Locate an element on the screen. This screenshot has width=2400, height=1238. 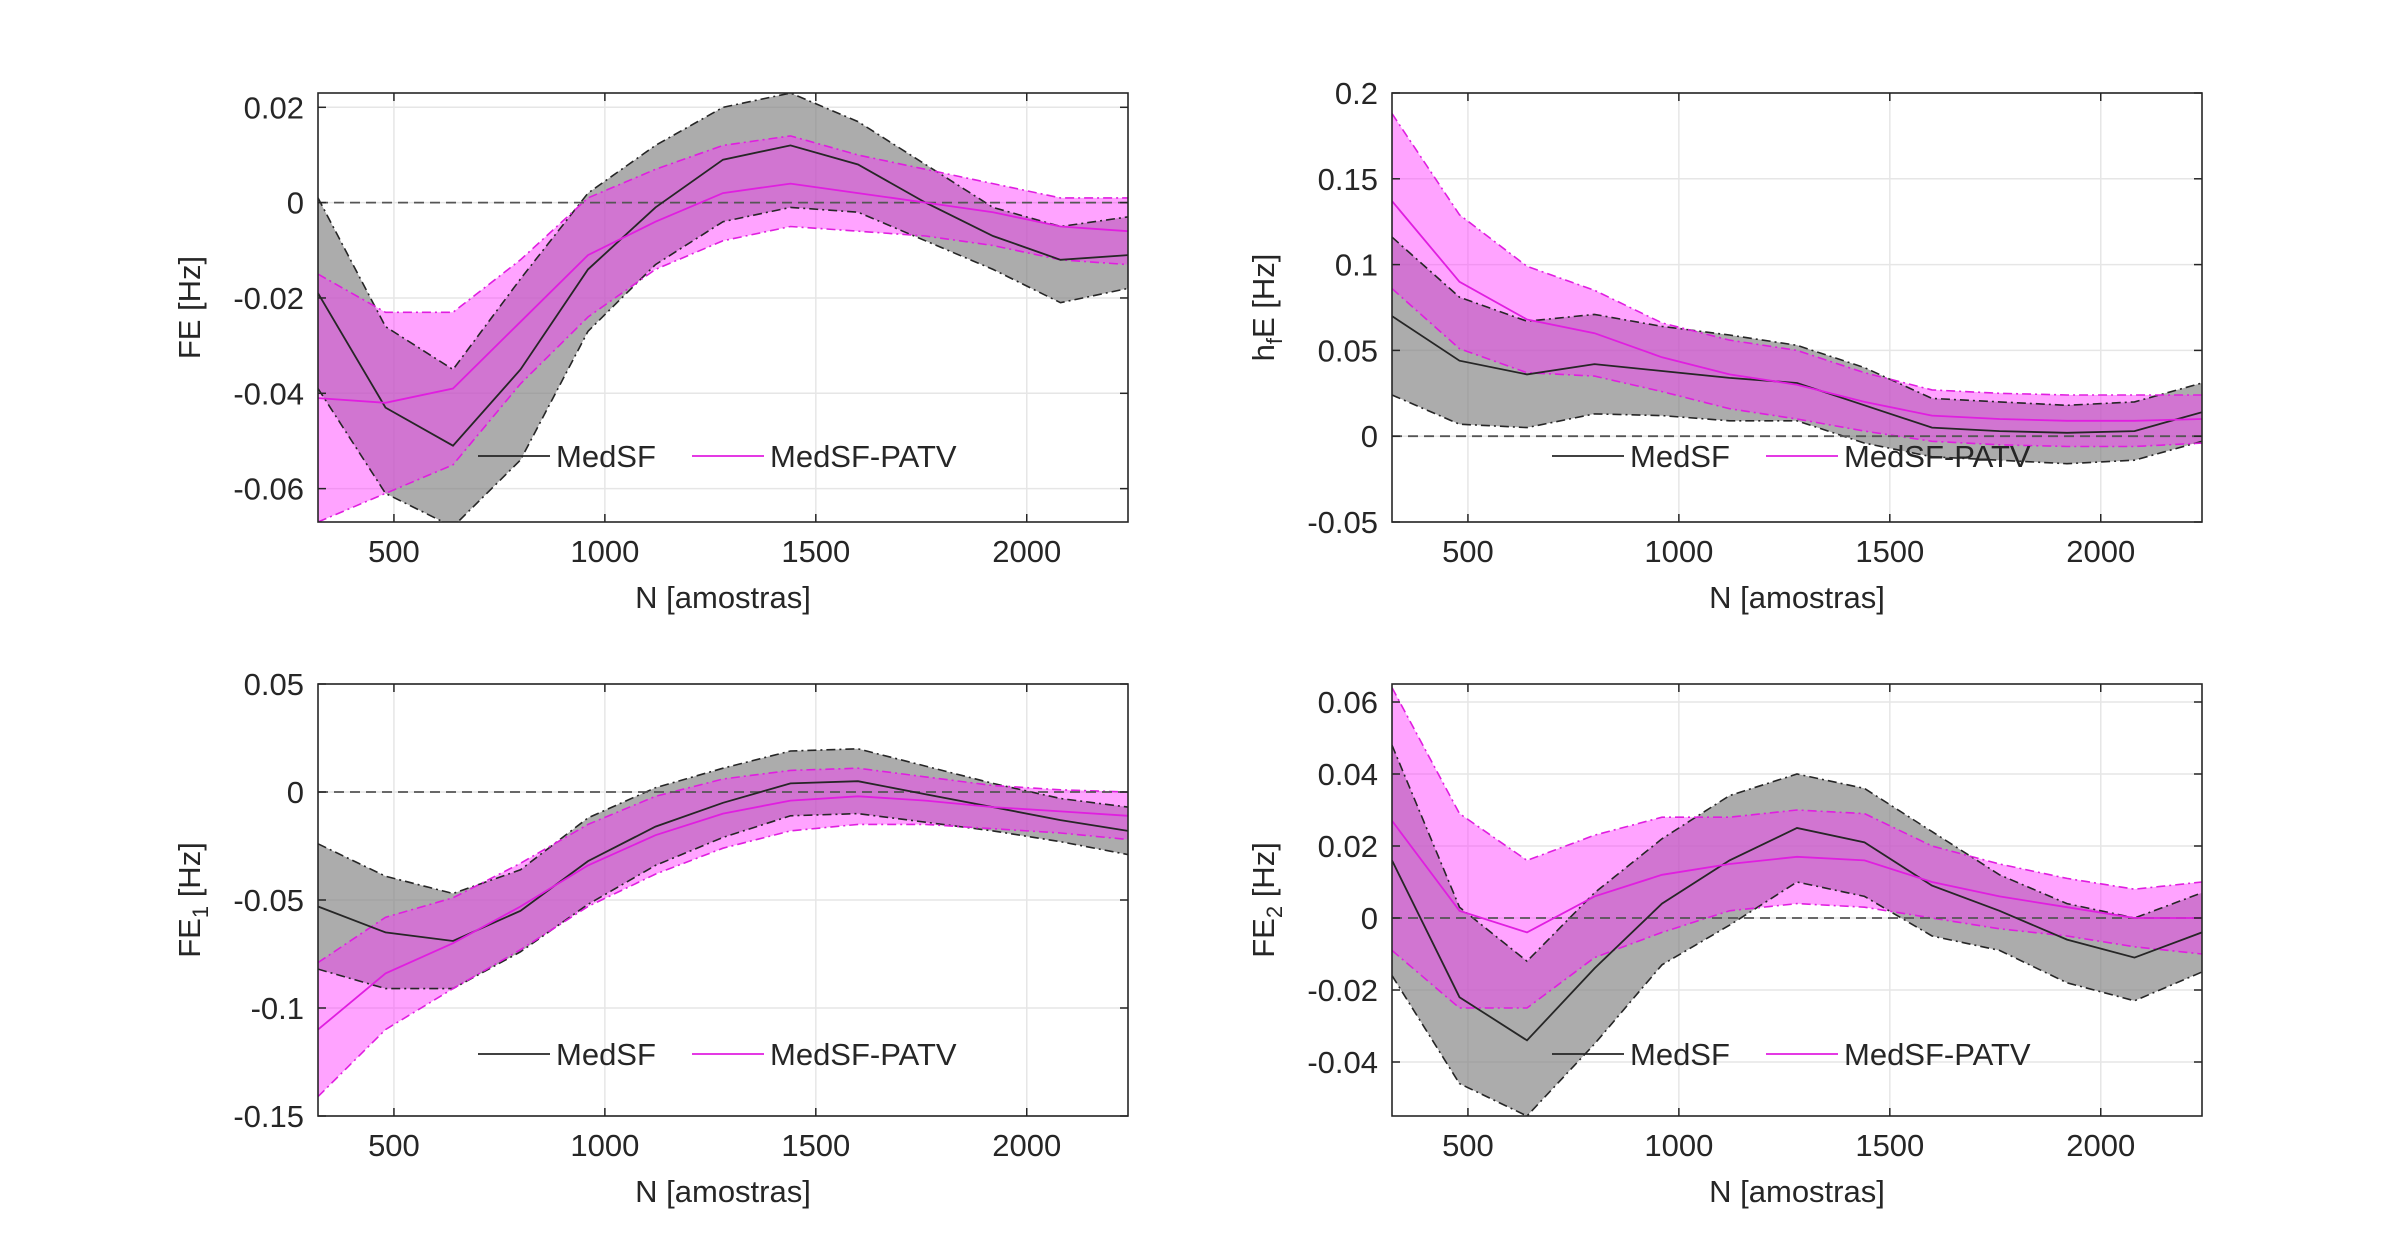
y-tick-label: -0.06 is located at coordinates (268, 489).